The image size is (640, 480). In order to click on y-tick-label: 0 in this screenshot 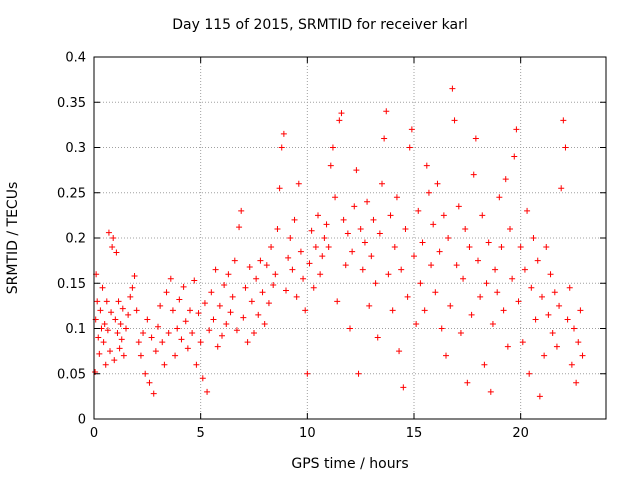, I will do `click(82, 420)`.